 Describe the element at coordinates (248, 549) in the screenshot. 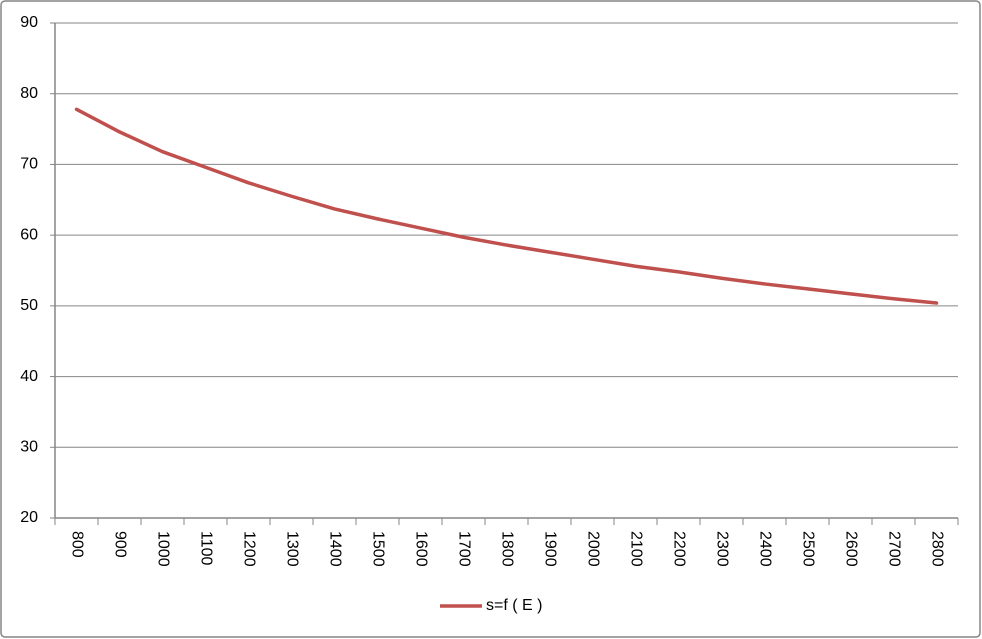

I see `x-tick-label: 1200` at that location.